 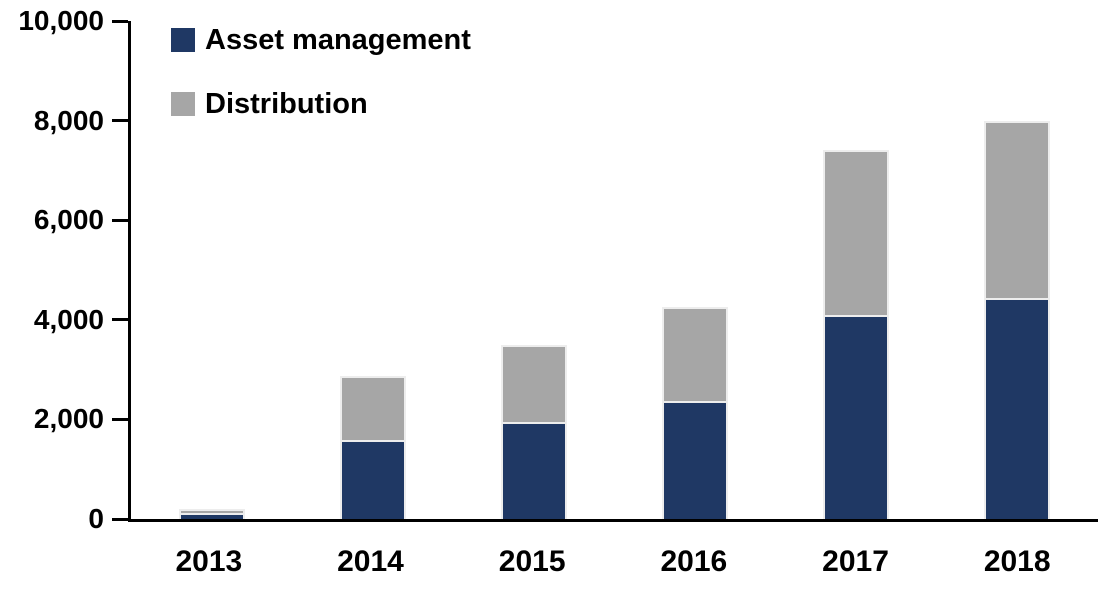 What do you see at coordinates (209, 561) in the screenshot?
I see `x-tick-label-2013: 2013` at bounding box center [209, 561].